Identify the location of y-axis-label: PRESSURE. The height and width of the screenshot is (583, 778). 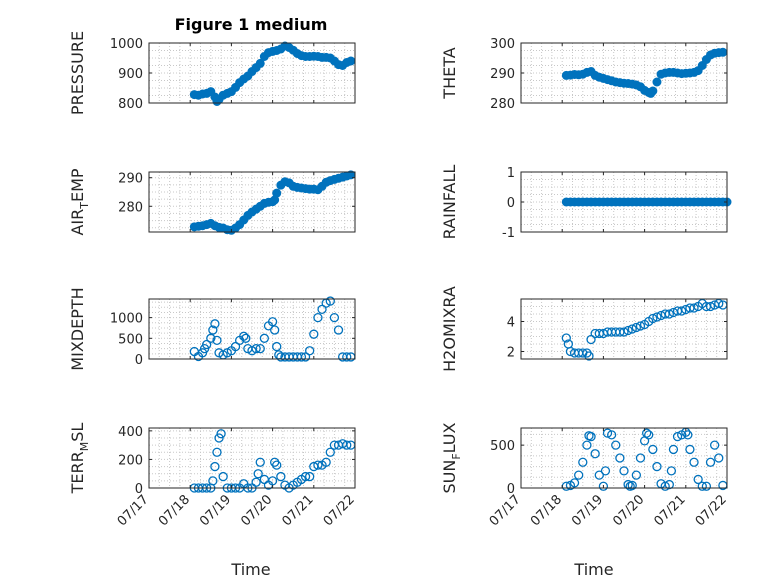
(77, 73).